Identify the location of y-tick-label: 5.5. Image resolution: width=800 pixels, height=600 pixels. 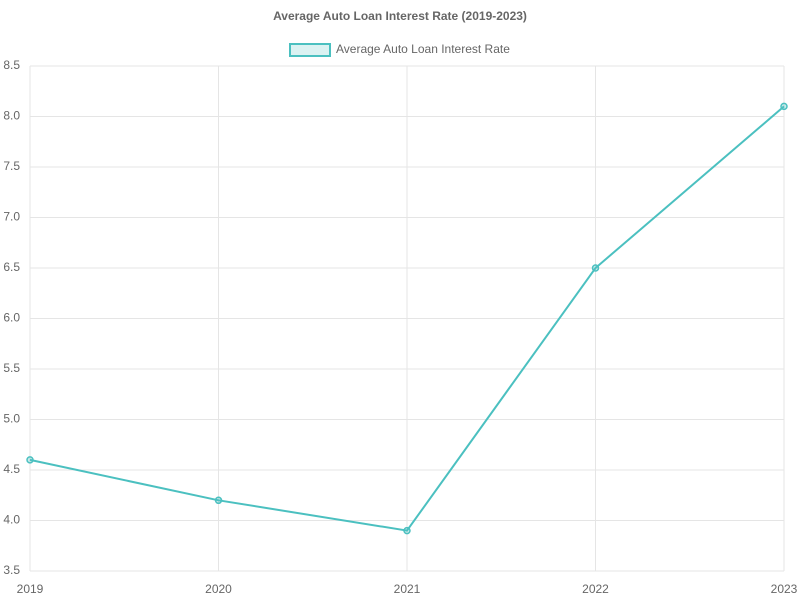
(11, 368).